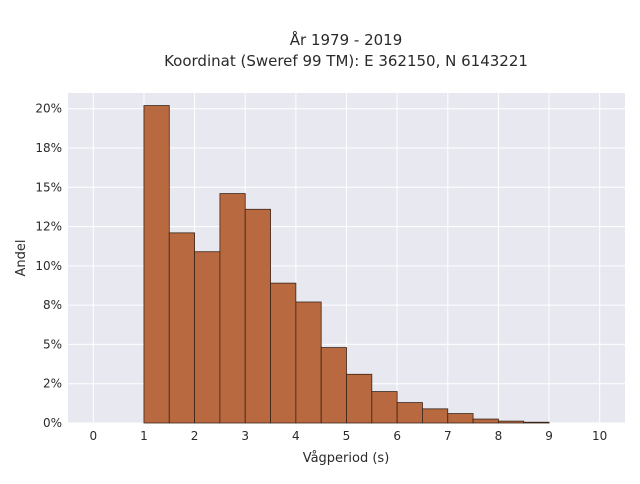 The width and height of the screenshot is (640, 484). What do you see at coordinates (52, 384) in the screenshot?
I see `y-tick-label: 2%` at bounding box center [52, 384].